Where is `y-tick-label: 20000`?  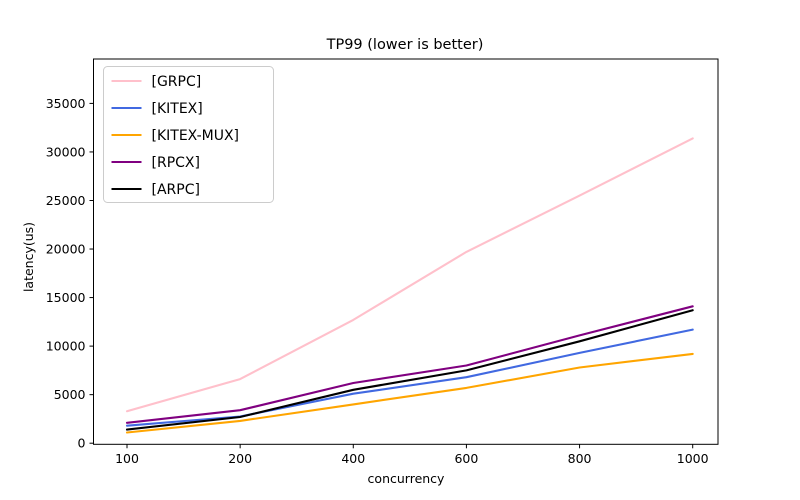
y-tick-label: 20000 is located at coordinates (66, 249).